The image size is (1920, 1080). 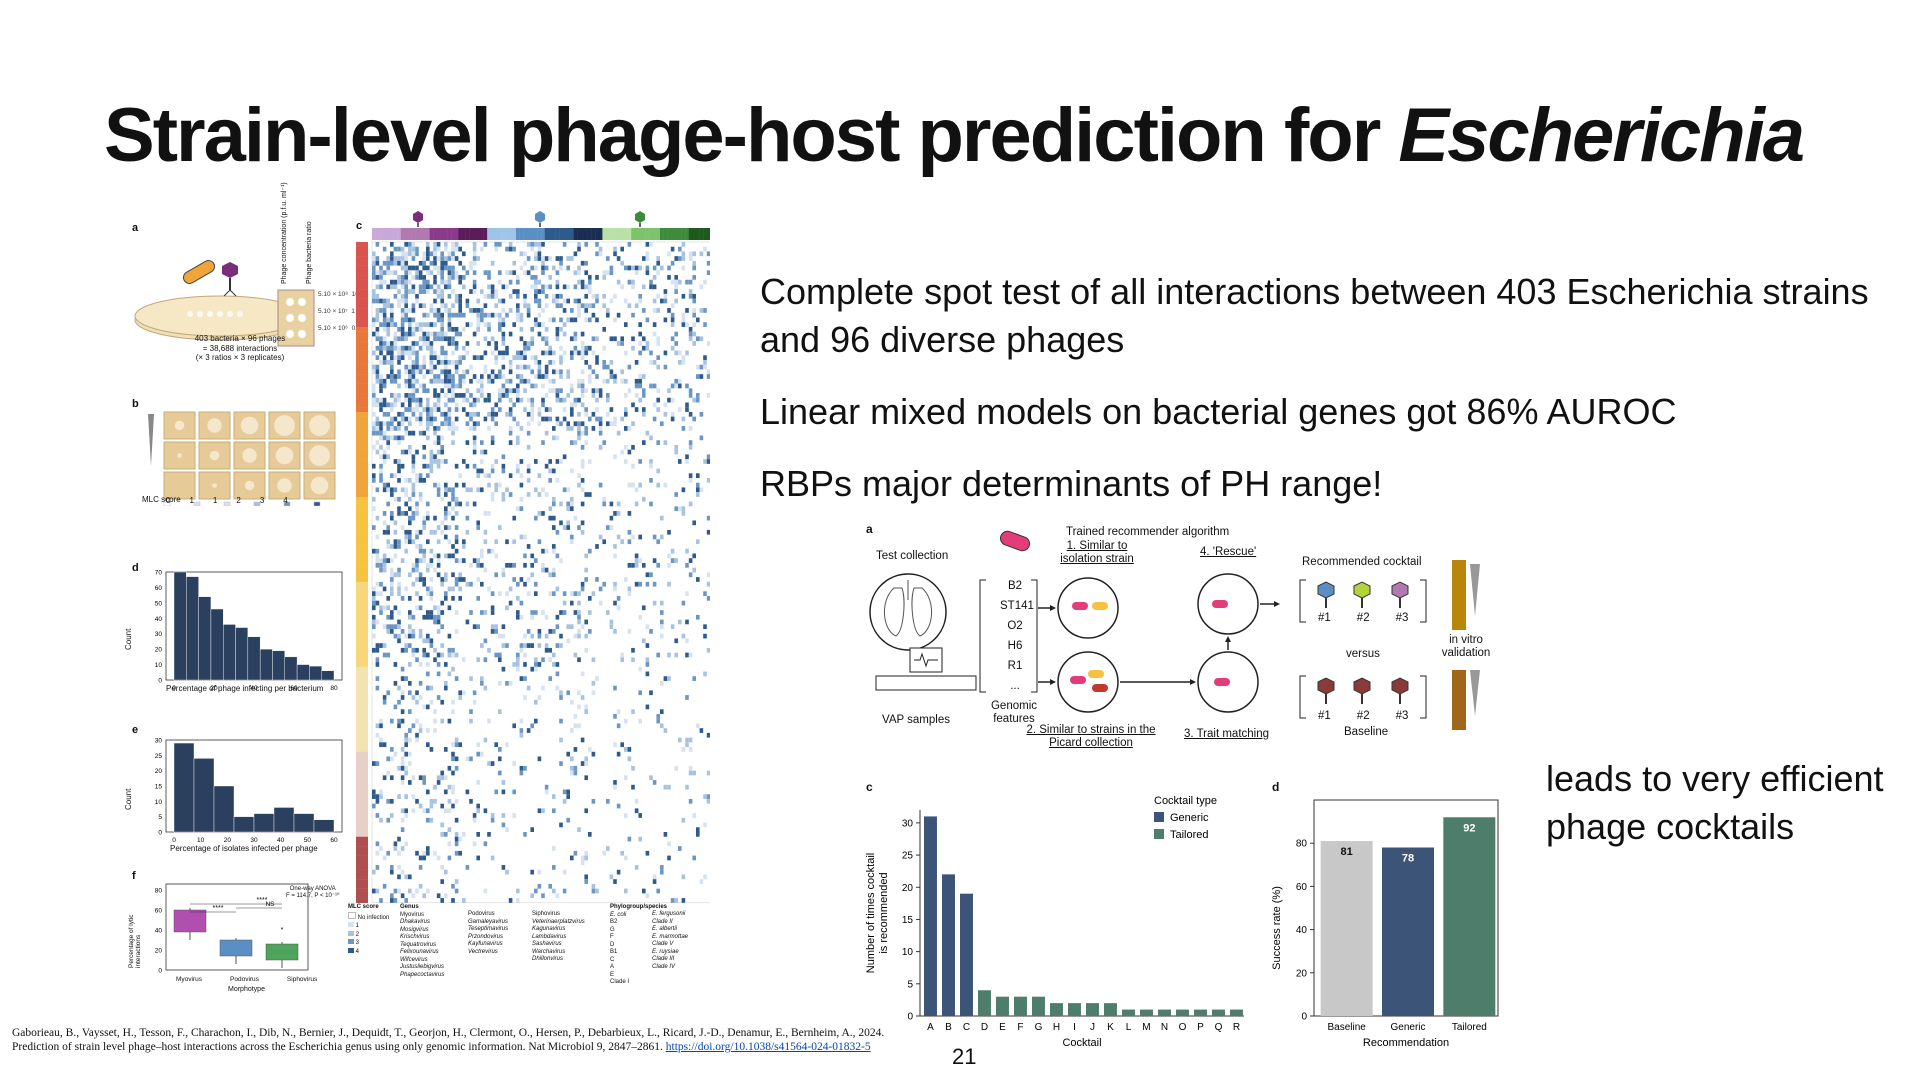 What do you see at coordinates (1159, 834) in the screenshot?
I see `legend-swatch-tailored` at bounding box center [1159, 834].